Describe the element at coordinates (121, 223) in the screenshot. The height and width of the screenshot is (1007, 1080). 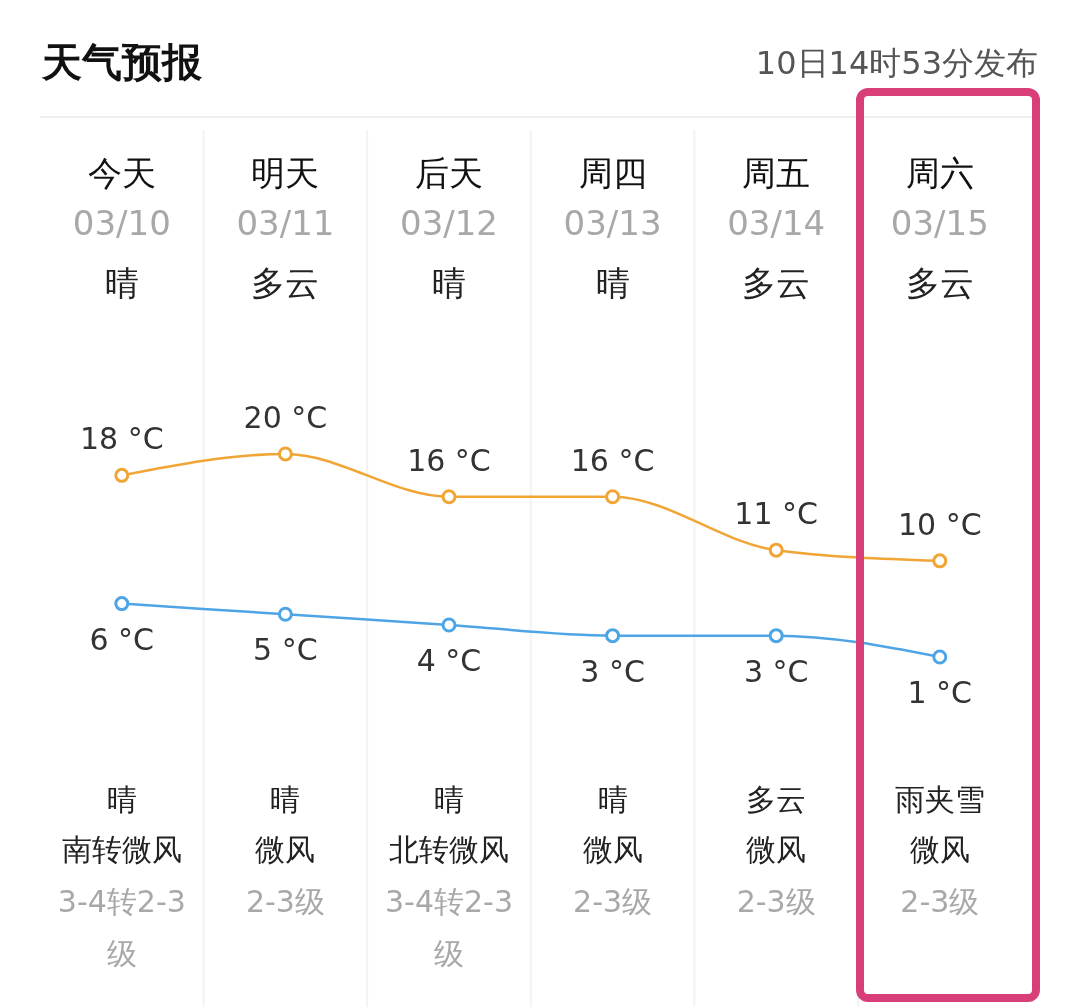
I see `text: 03/10` at that location.